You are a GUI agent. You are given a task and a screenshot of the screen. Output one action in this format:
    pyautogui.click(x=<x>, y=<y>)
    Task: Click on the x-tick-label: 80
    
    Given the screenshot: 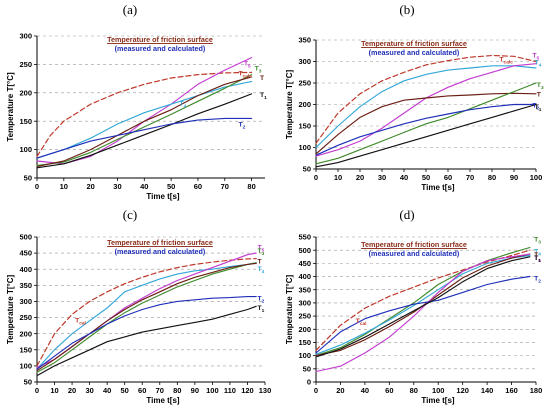 What is the action you would take?
    pyautogui.click(x=177, y=390)
    